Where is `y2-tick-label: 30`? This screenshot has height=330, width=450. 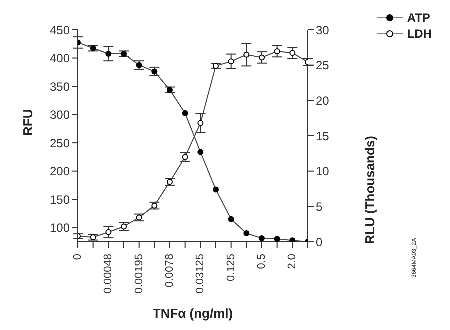 y2-tick-label: 30 is located at coordinates (323, 30).